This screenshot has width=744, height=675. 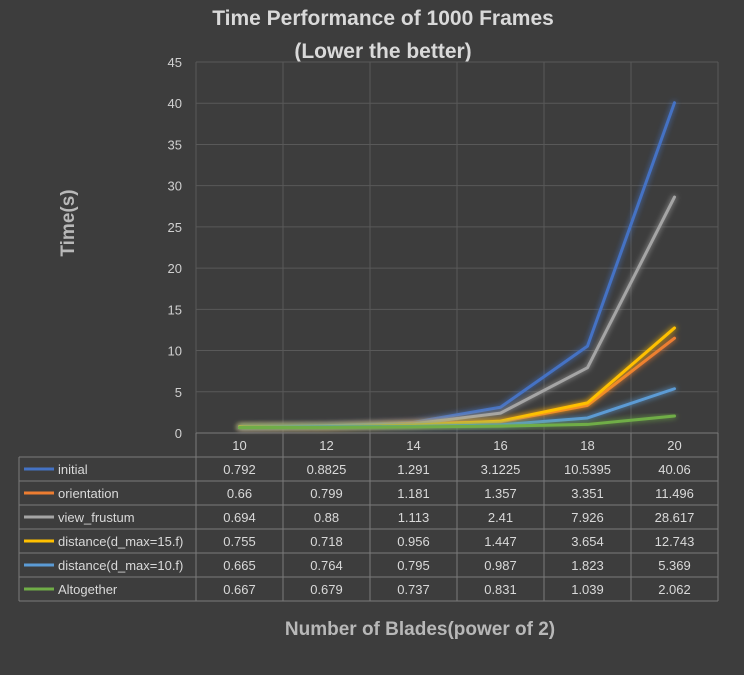 I want to click on data-label: 3.351, so click(x=587, y=493).